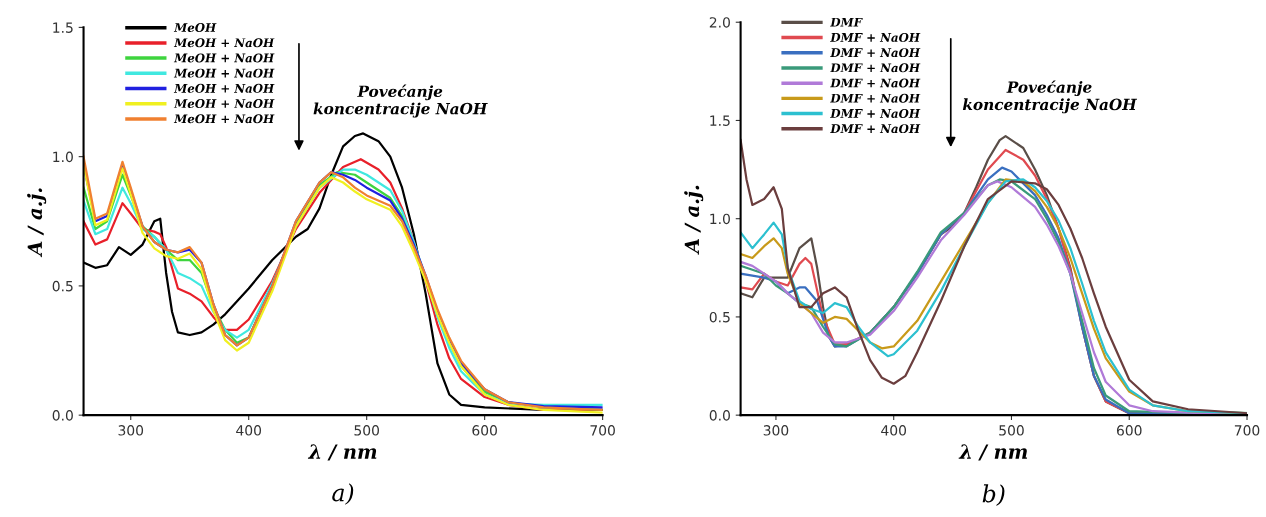  I want to click on text: a), so click(343, 494).